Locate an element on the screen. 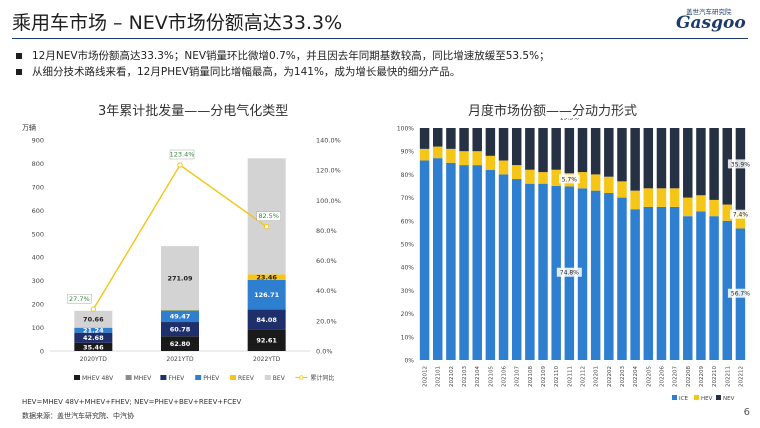 The image size is (760, 428). x-tick-label: 202103 is located at coordinates (465, 376).